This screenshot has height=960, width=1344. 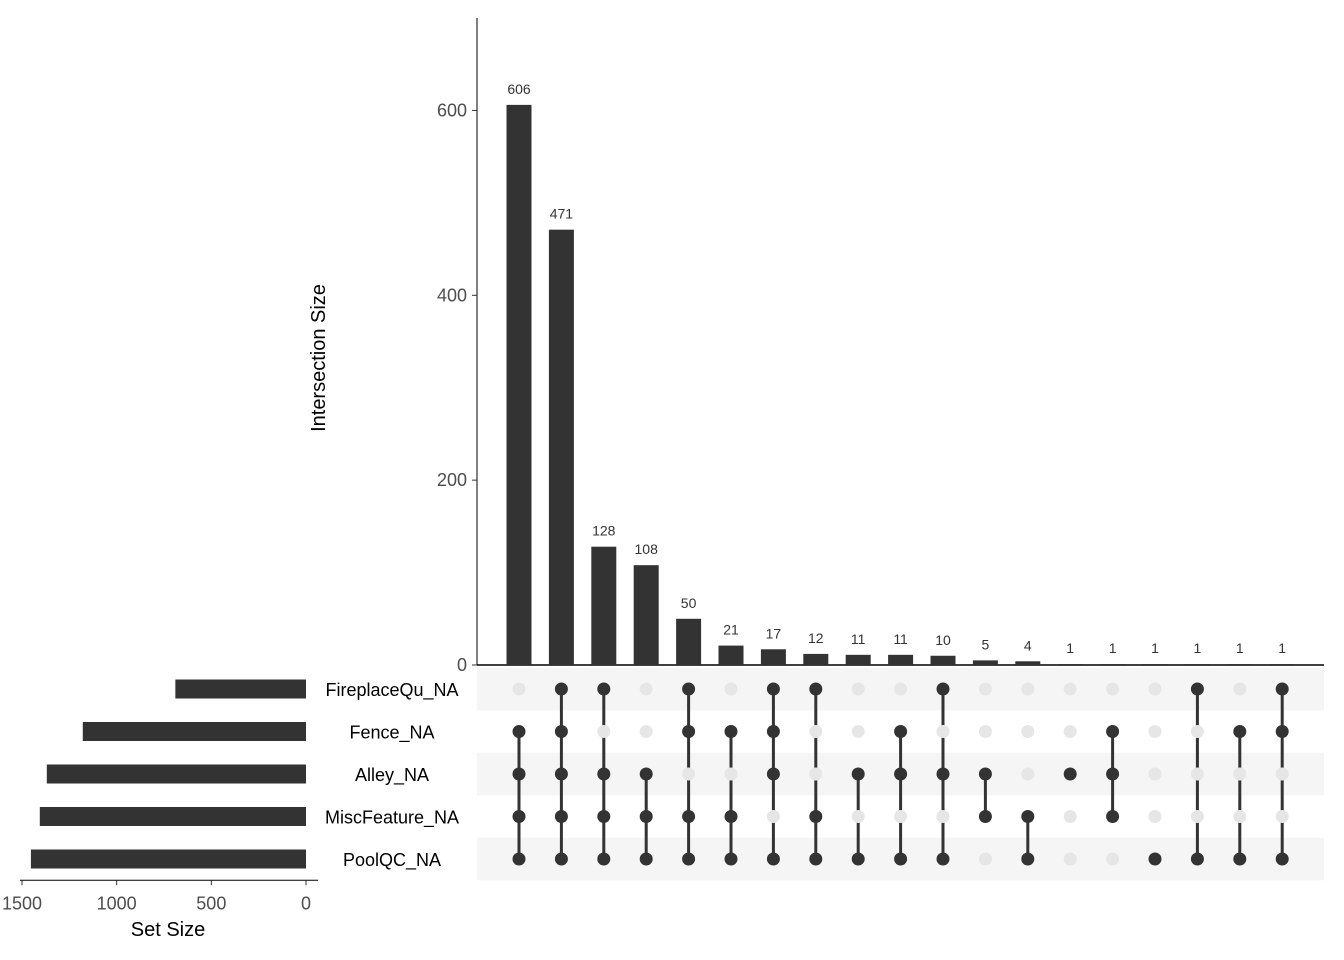 I want to click on set-label: PoolQC_NA, so click(x=392, y=860).